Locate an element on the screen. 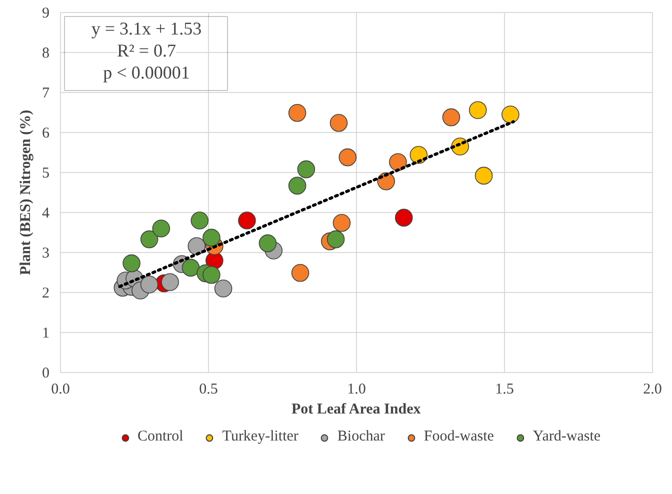  legend-label: Biochar is located at coordinates (361, 437).